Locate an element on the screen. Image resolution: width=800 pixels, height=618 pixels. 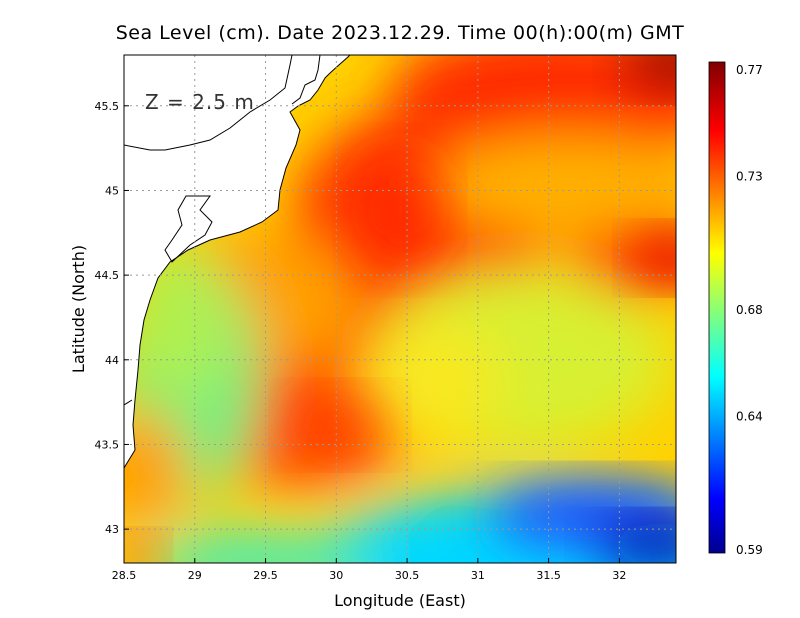
x-tick-label: 29.5 is located at coordinates (265, 575).